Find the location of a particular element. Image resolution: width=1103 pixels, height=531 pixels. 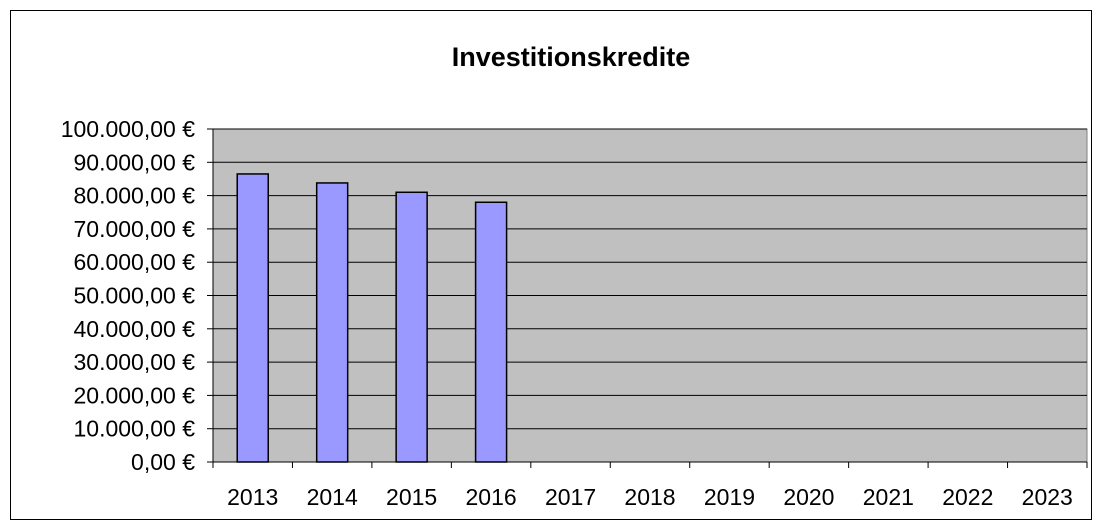

x-tick-label: 2013 is located at coordinates (252, 497).